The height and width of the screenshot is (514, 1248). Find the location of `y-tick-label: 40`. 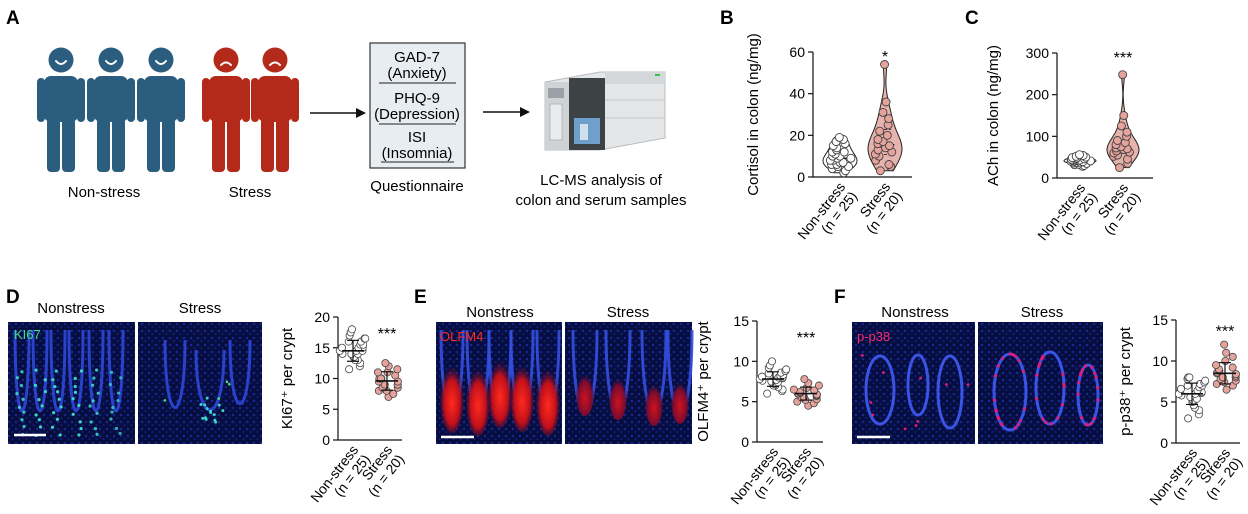

y-tick-label: 40 is located at coordinates (797, 94).